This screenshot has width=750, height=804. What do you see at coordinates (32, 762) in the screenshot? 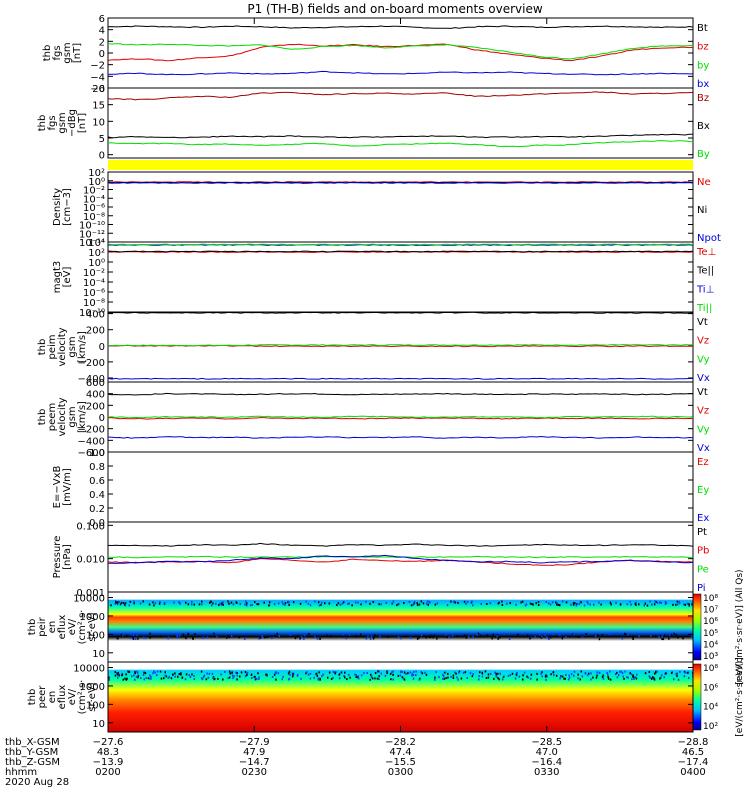
I see `ephemeris-label: thb_Z-GSM` at bounding box center [32, 762].